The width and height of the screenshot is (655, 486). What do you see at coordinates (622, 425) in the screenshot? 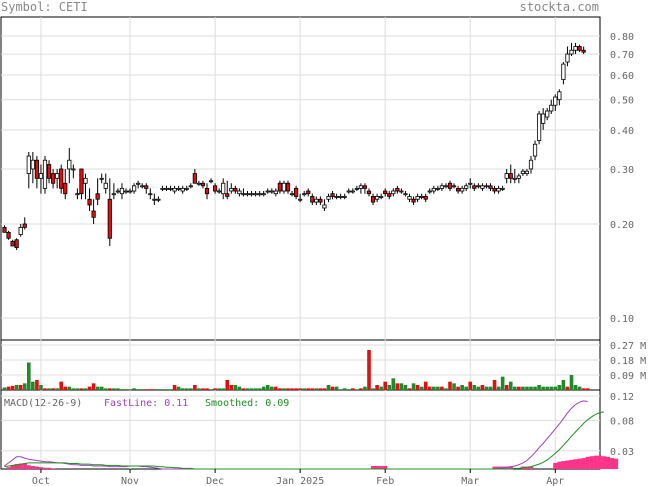
I see `macd-axis: 0.12 0.08 0.03` at bounding box center [622, 425].